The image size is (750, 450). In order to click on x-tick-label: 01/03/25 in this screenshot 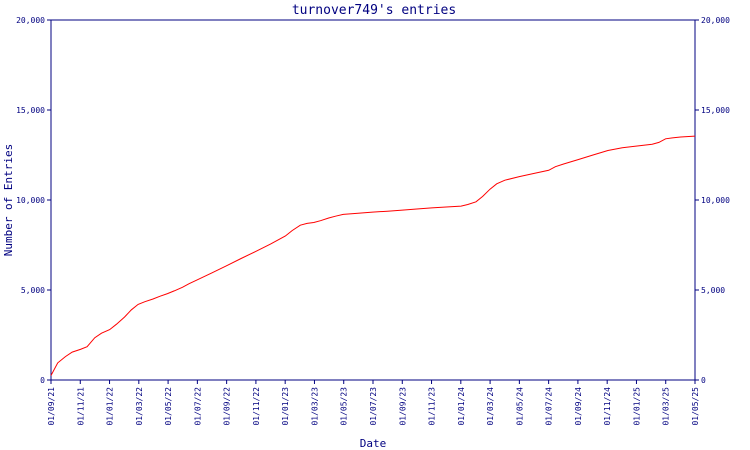, I will do `click(666, 406)`.